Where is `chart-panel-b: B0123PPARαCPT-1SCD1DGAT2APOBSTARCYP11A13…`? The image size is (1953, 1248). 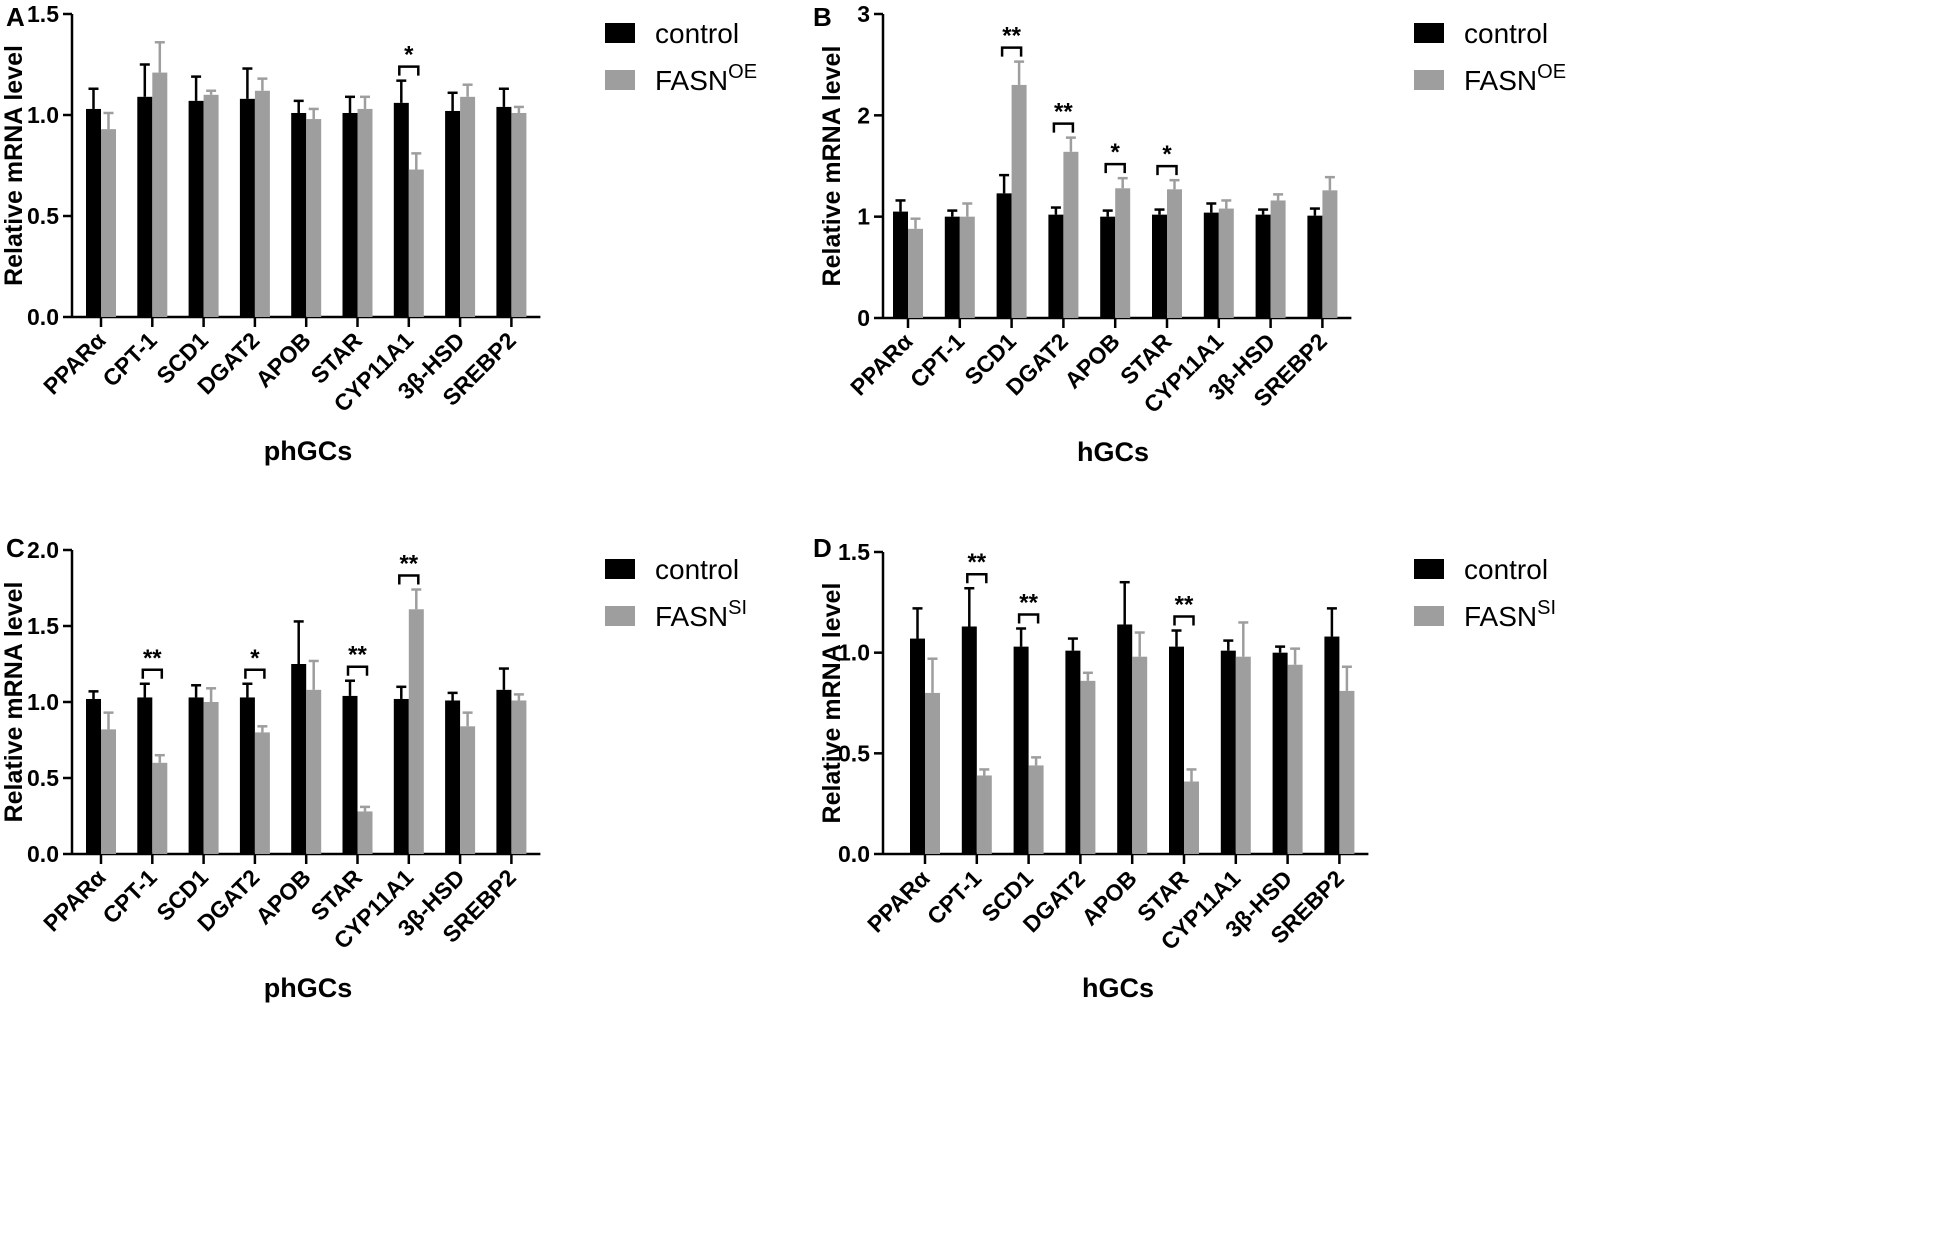 chart-panel-b: B0123PPARαCPT-1SCD1DGAT2APOBSTARCYP11A13… is located at coordinates (1189, 234).